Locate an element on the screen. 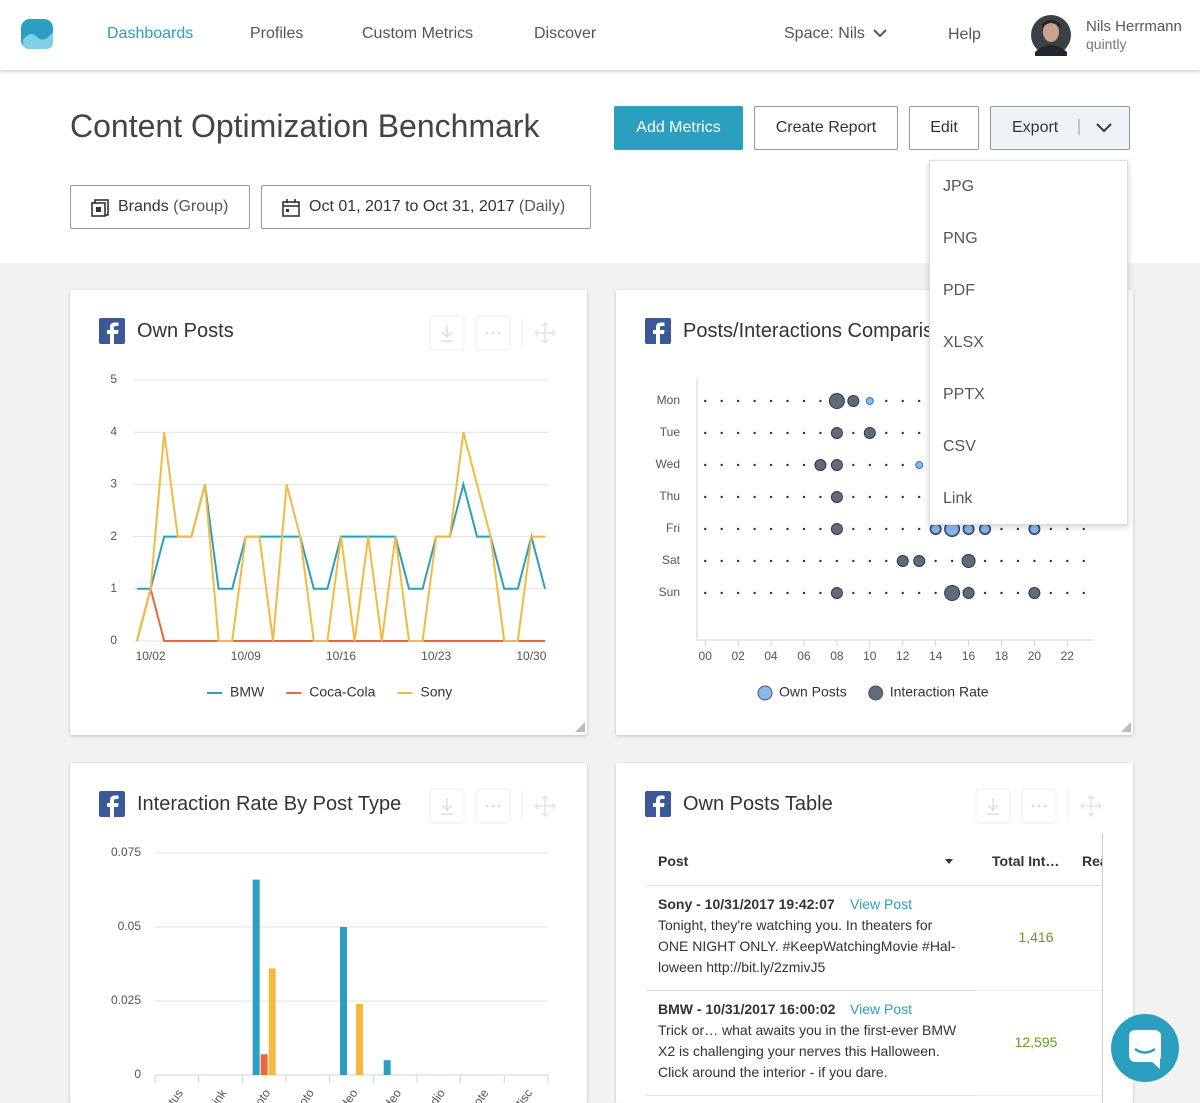 This screenshot has width=1200, height=1103. menu-item: CSV is located at coordinates (959, 446).